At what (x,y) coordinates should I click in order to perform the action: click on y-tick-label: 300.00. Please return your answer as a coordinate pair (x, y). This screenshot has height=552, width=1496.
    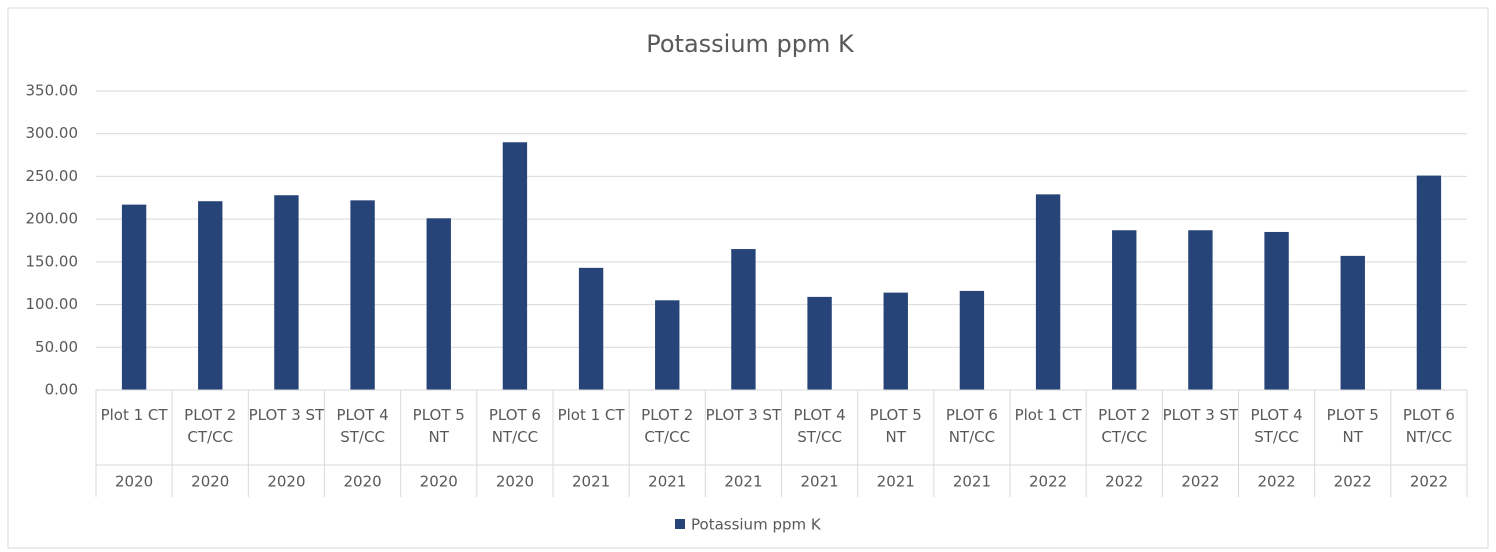
    Looking at the image, I should click on (52, 133).